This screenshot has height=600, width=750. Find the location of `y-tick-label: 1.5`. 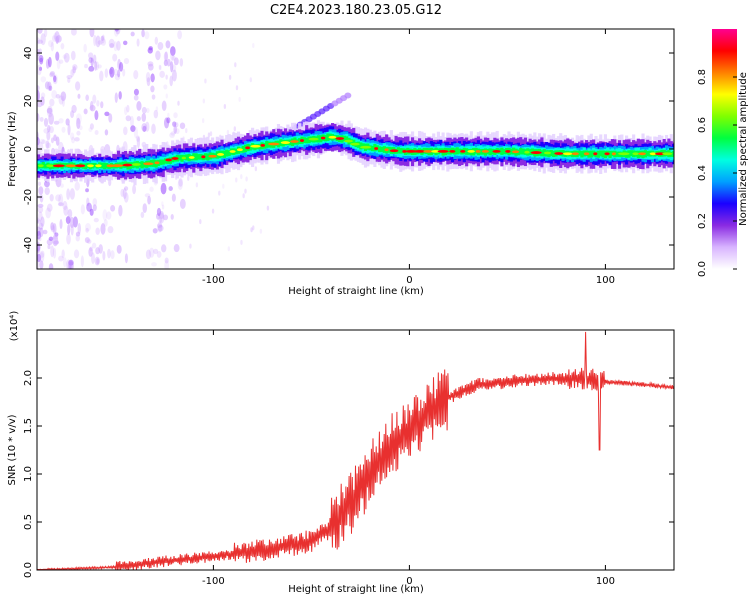

y-tick-label: 1.5 is located at coordinates (28, 426).